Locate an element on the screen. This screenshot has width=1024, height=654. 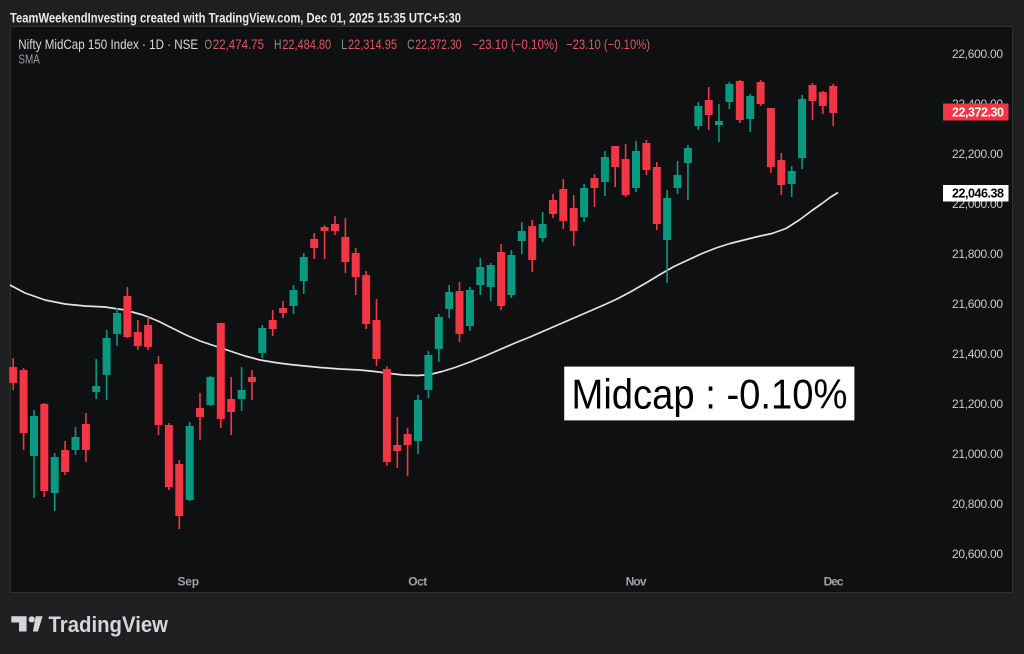
svg-text: TradingView is located at coordinates (109, 624).